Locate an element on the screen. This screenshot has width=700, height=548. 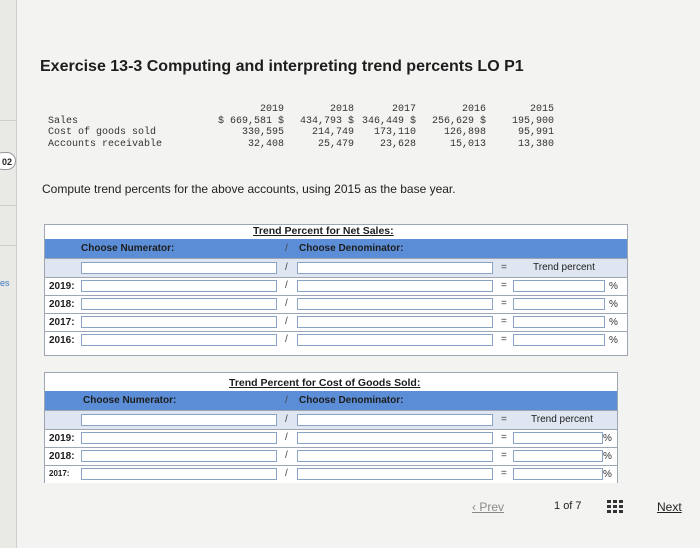
next-button: Next is located at coordinates (669, 507).